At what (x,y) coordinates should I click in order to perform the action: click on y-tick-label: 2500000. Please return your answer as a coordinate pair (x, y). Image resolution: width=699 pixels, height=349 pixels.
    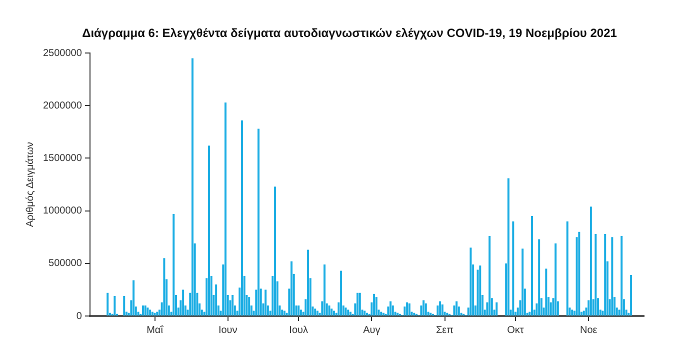
    Looking at the image, I should click on (62, 53).